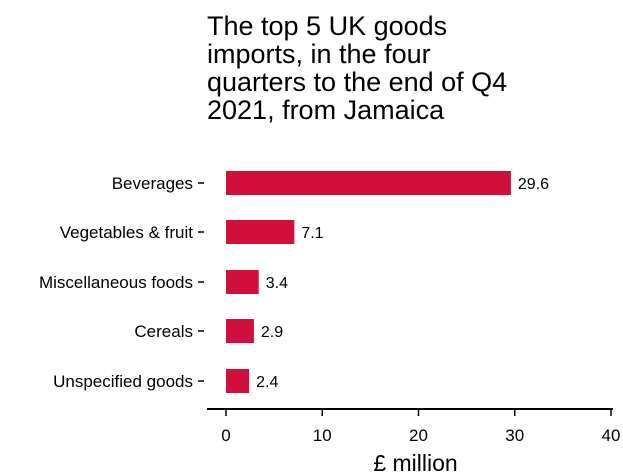  What do you see at coordinates (326, 110) in the screenshot?
I see `chart-title-line-4: 2021, from Jamaica` at bounding box center [326, 110].